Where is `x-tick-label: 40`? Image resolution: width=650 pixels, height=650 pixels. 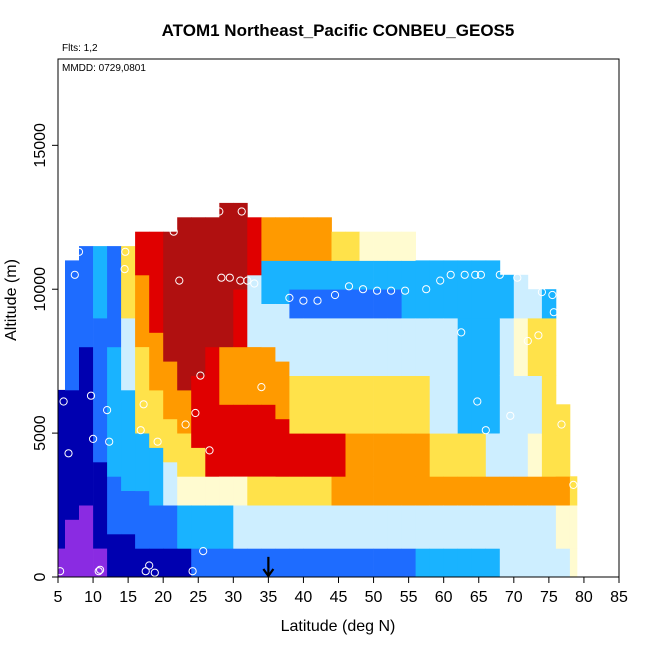 x-tick-label: 40 is located at coordinates (304, 597).